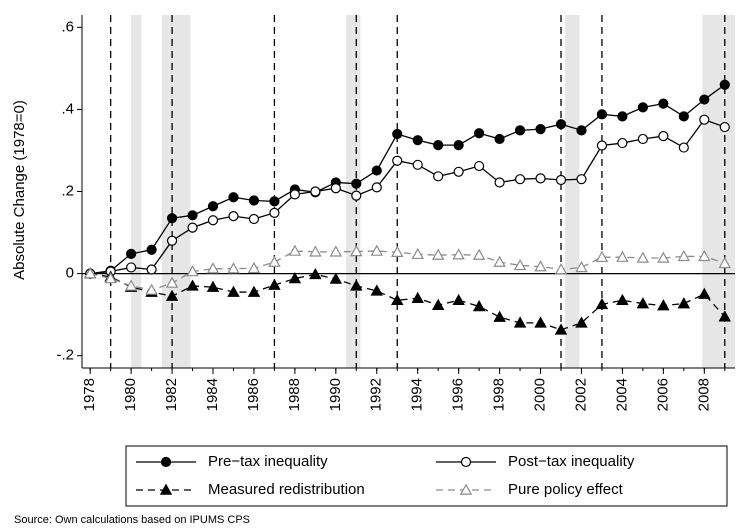  I want to click on x-tick-label: 2008, so click(703, 394).